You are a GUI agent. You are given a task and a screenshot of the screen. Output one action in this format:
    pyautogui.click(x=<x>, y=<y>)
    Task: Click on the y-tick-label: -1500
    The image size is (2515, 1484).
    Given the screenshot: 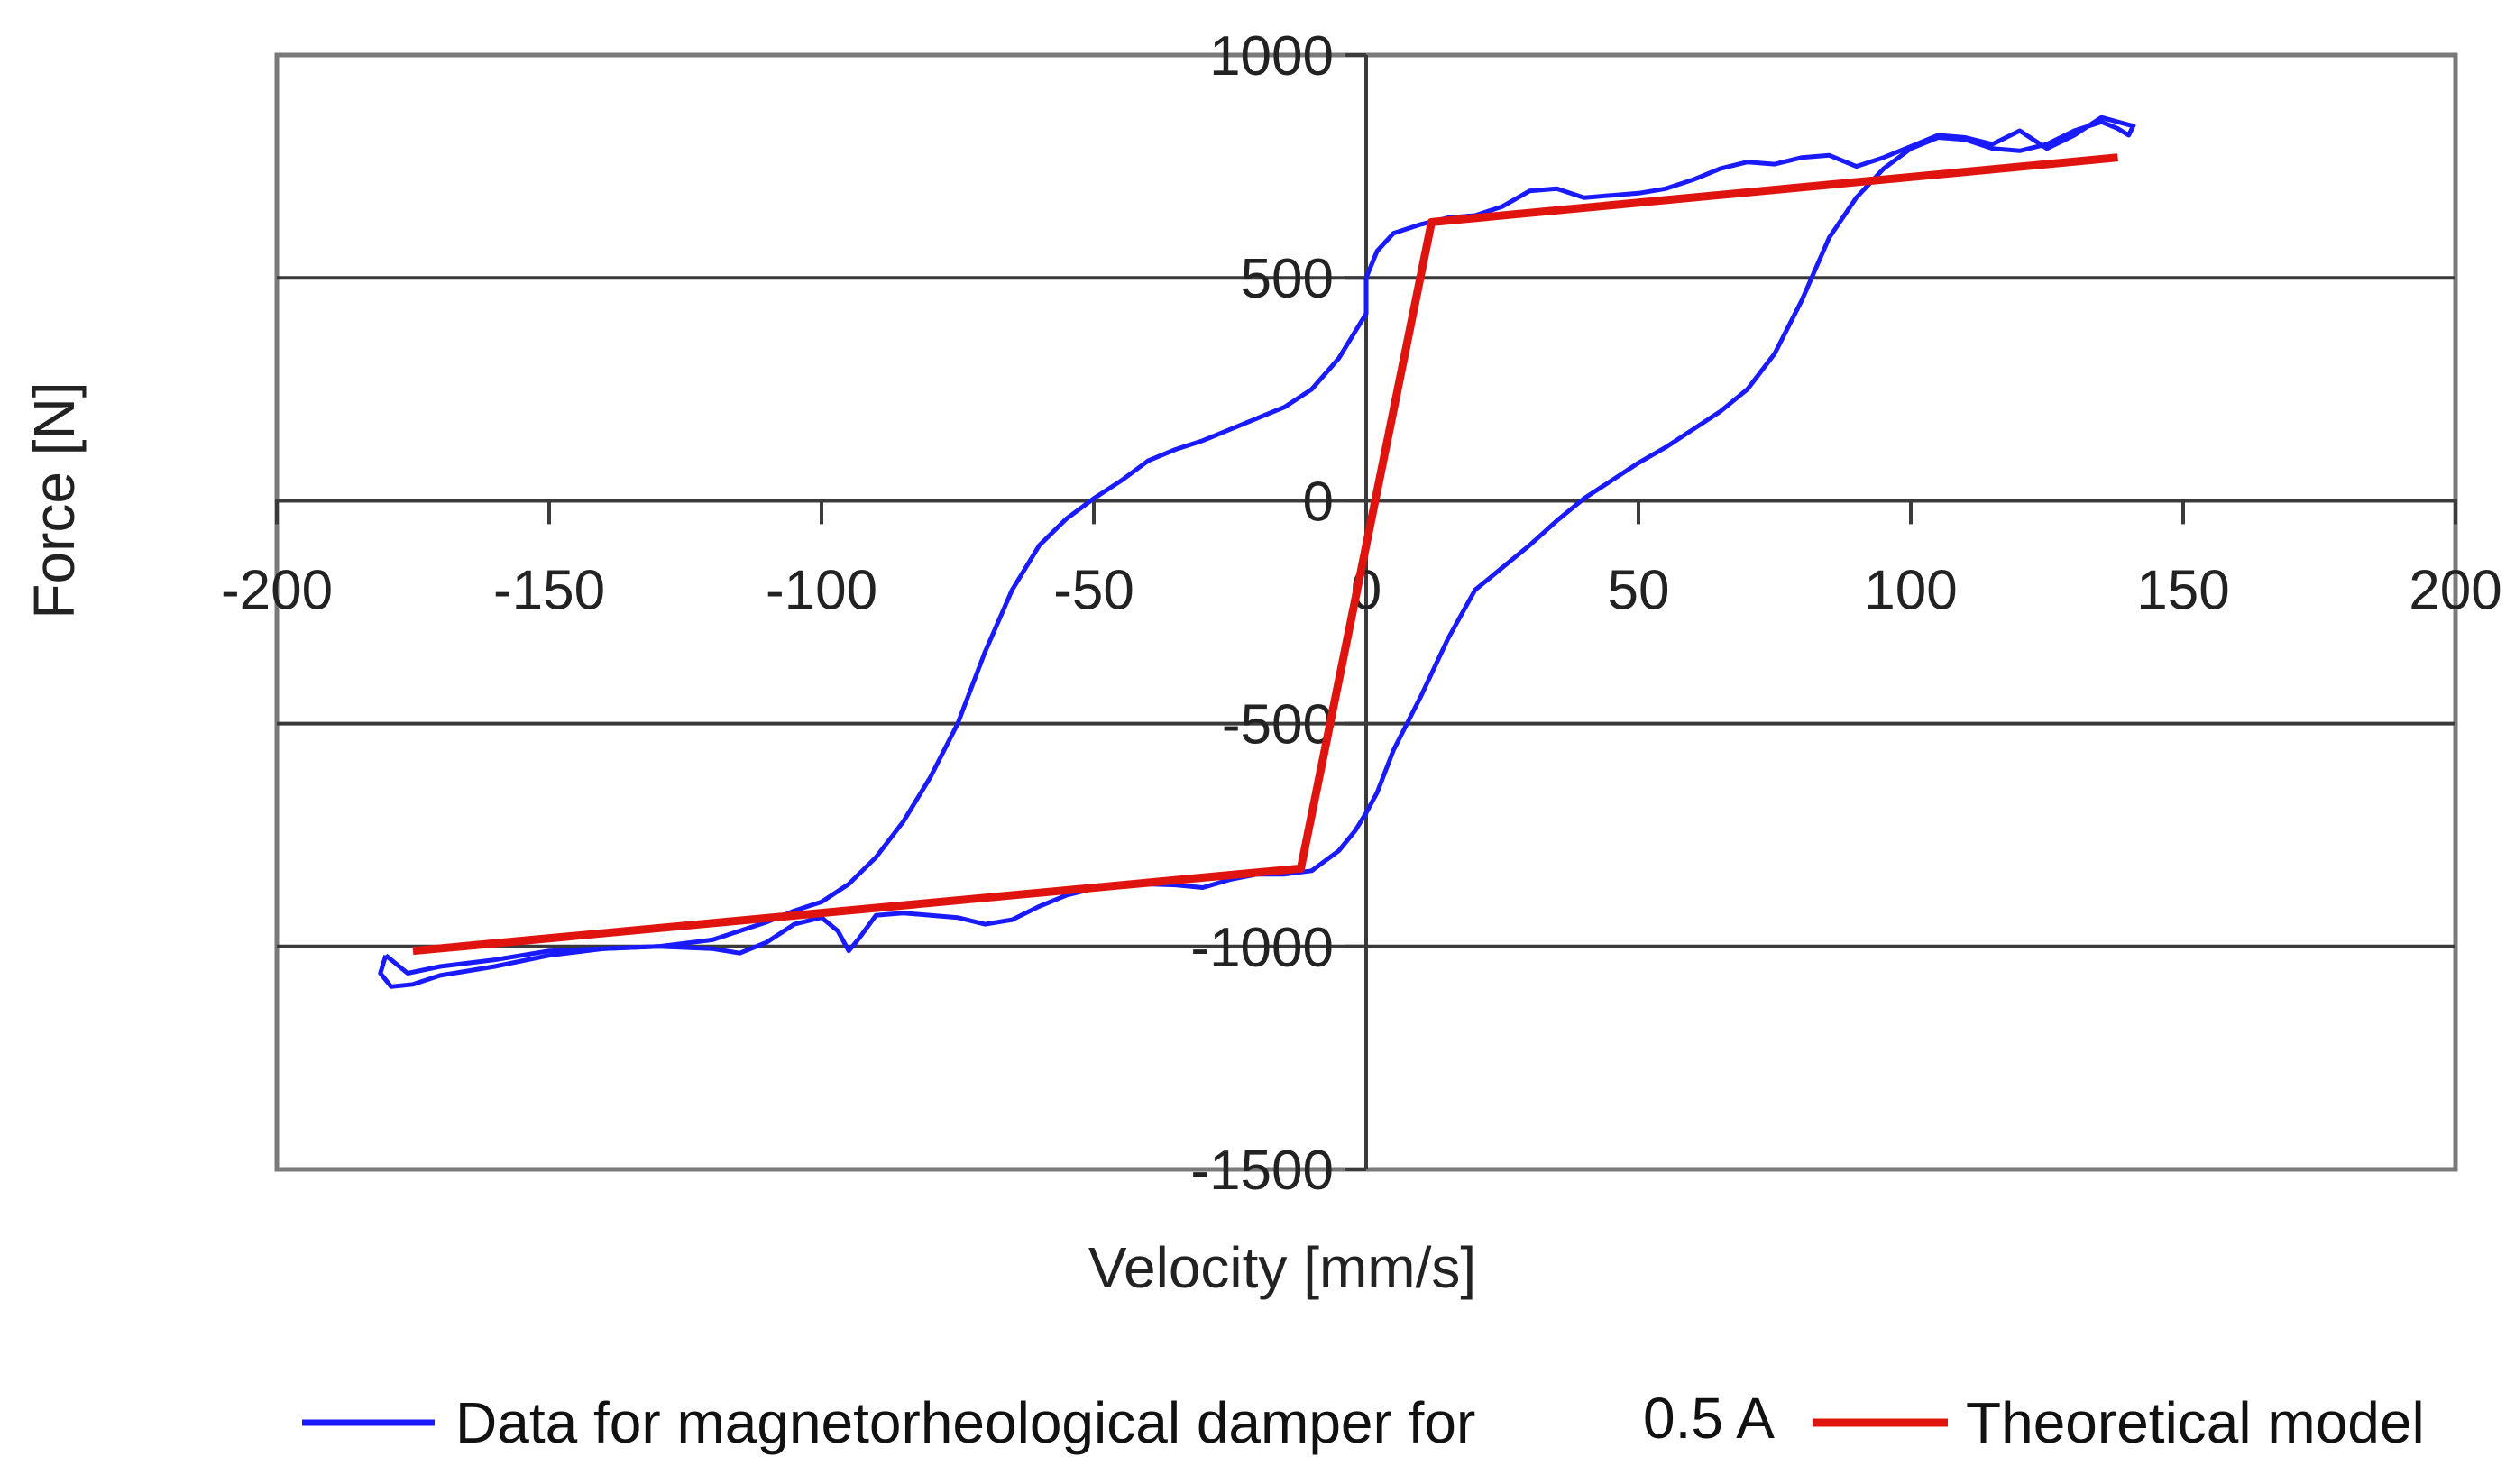 What is the action you would take?
    pyautogui.click(x=1262, y=1171)
    